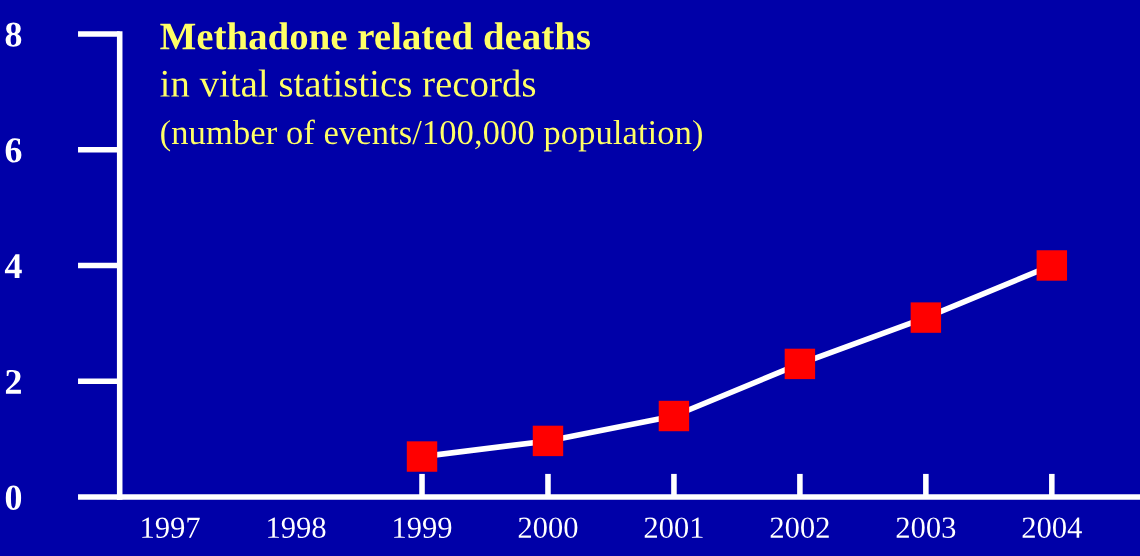 The height and width of the screenshot is (556, 1140). What do you see at coordinates (423, 528) in the screenshot?
I see `x-tick-label: 1999` at bounding box center [423, 528].